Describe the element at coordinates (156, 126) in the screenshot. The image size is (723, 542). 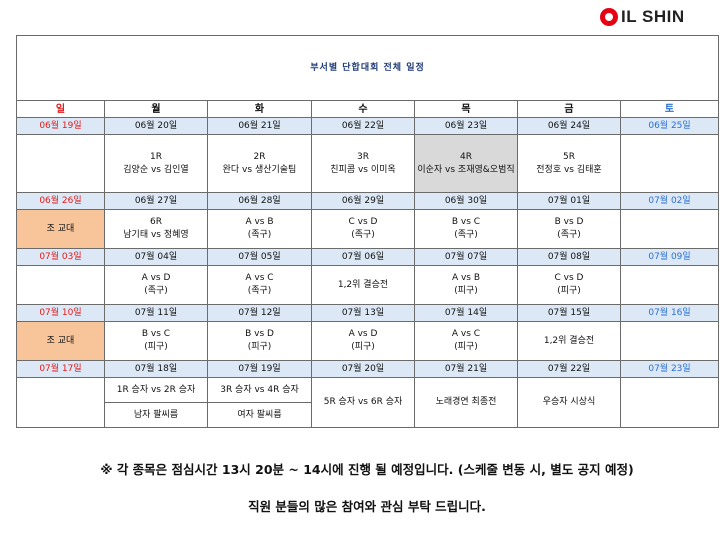
I see `date-cell: 06월 20일` at that location.